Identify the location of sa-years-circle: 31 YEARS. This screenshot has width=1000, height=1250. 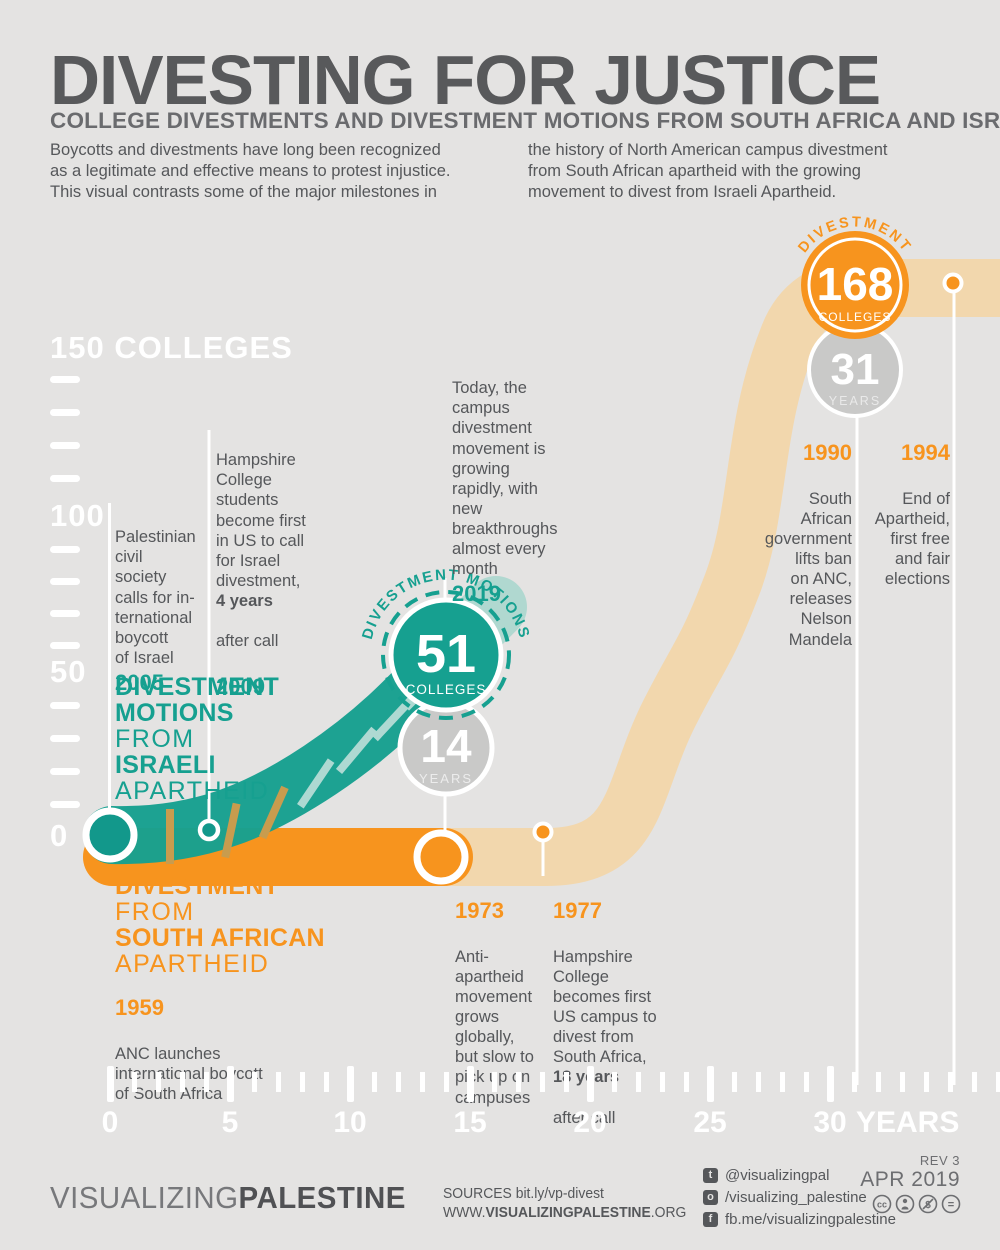
(855, 370).